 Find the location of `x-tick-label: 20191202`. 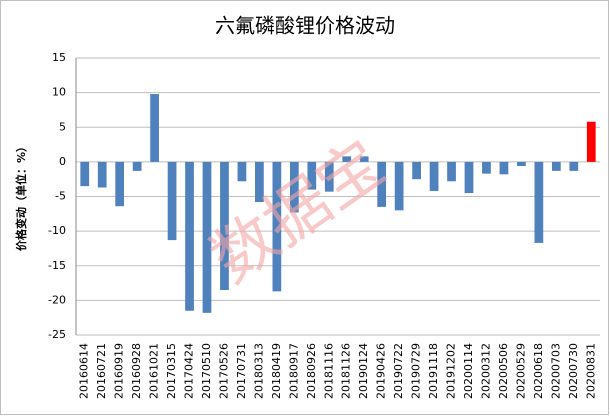

x-tick-label: 20191202 is located at coordinates (451, 371).